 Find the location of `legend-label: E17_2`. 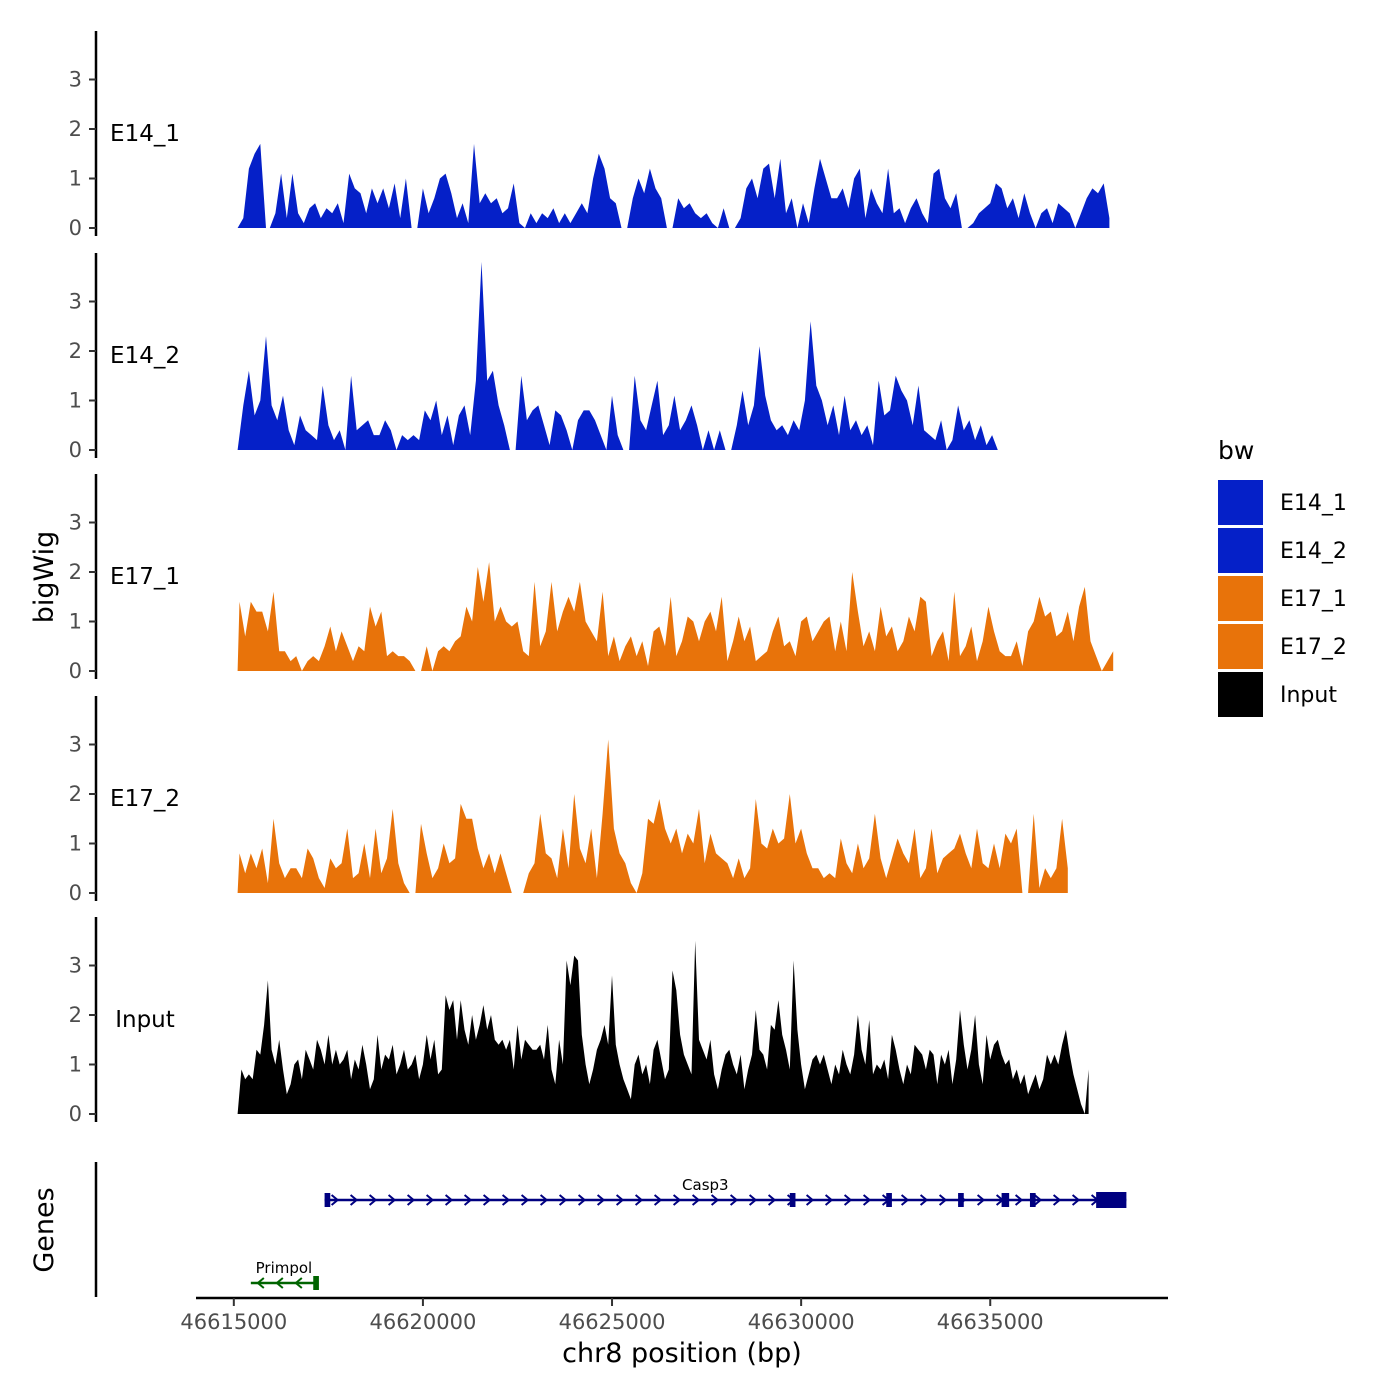

legend-label: E17_2 is located at coordinates (1313, 647).